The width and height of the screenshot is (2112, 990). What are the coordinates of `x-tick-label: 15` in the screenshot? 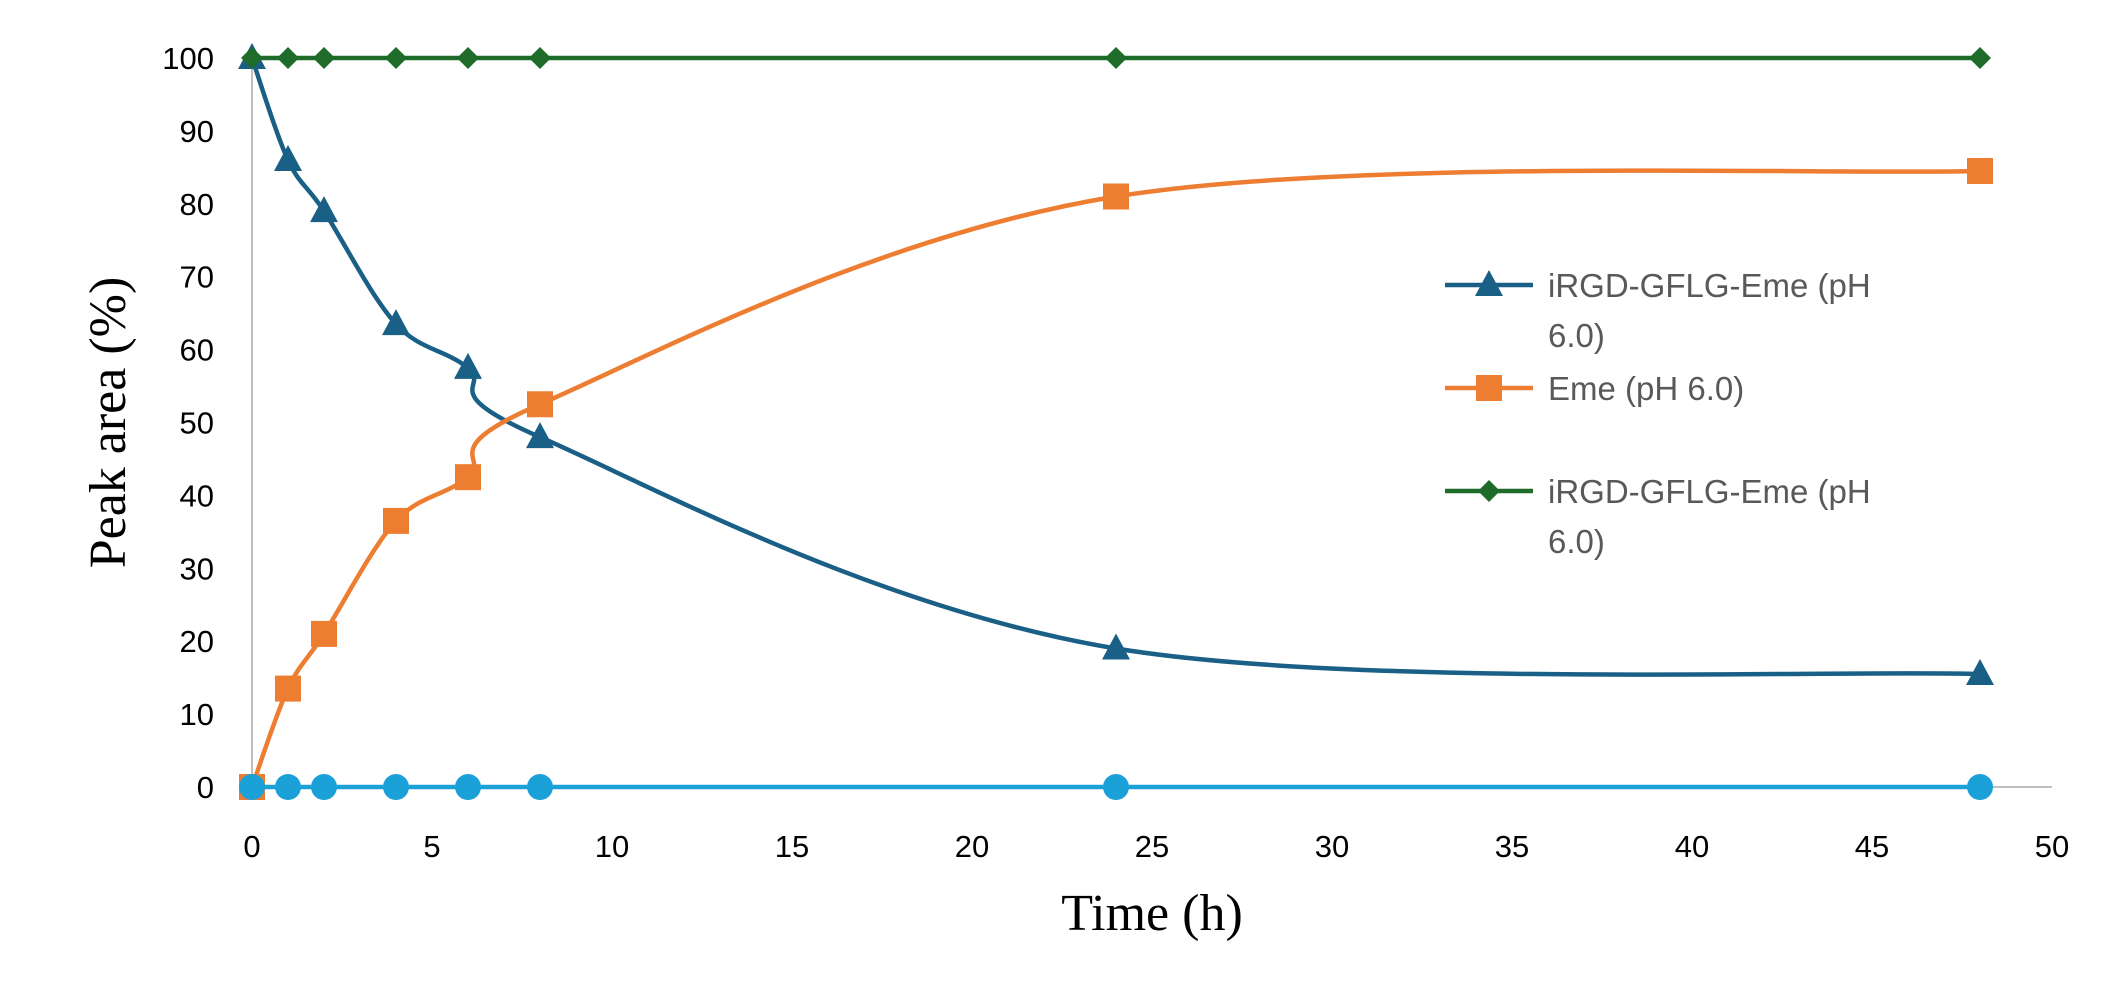 It's located at (792, 846).